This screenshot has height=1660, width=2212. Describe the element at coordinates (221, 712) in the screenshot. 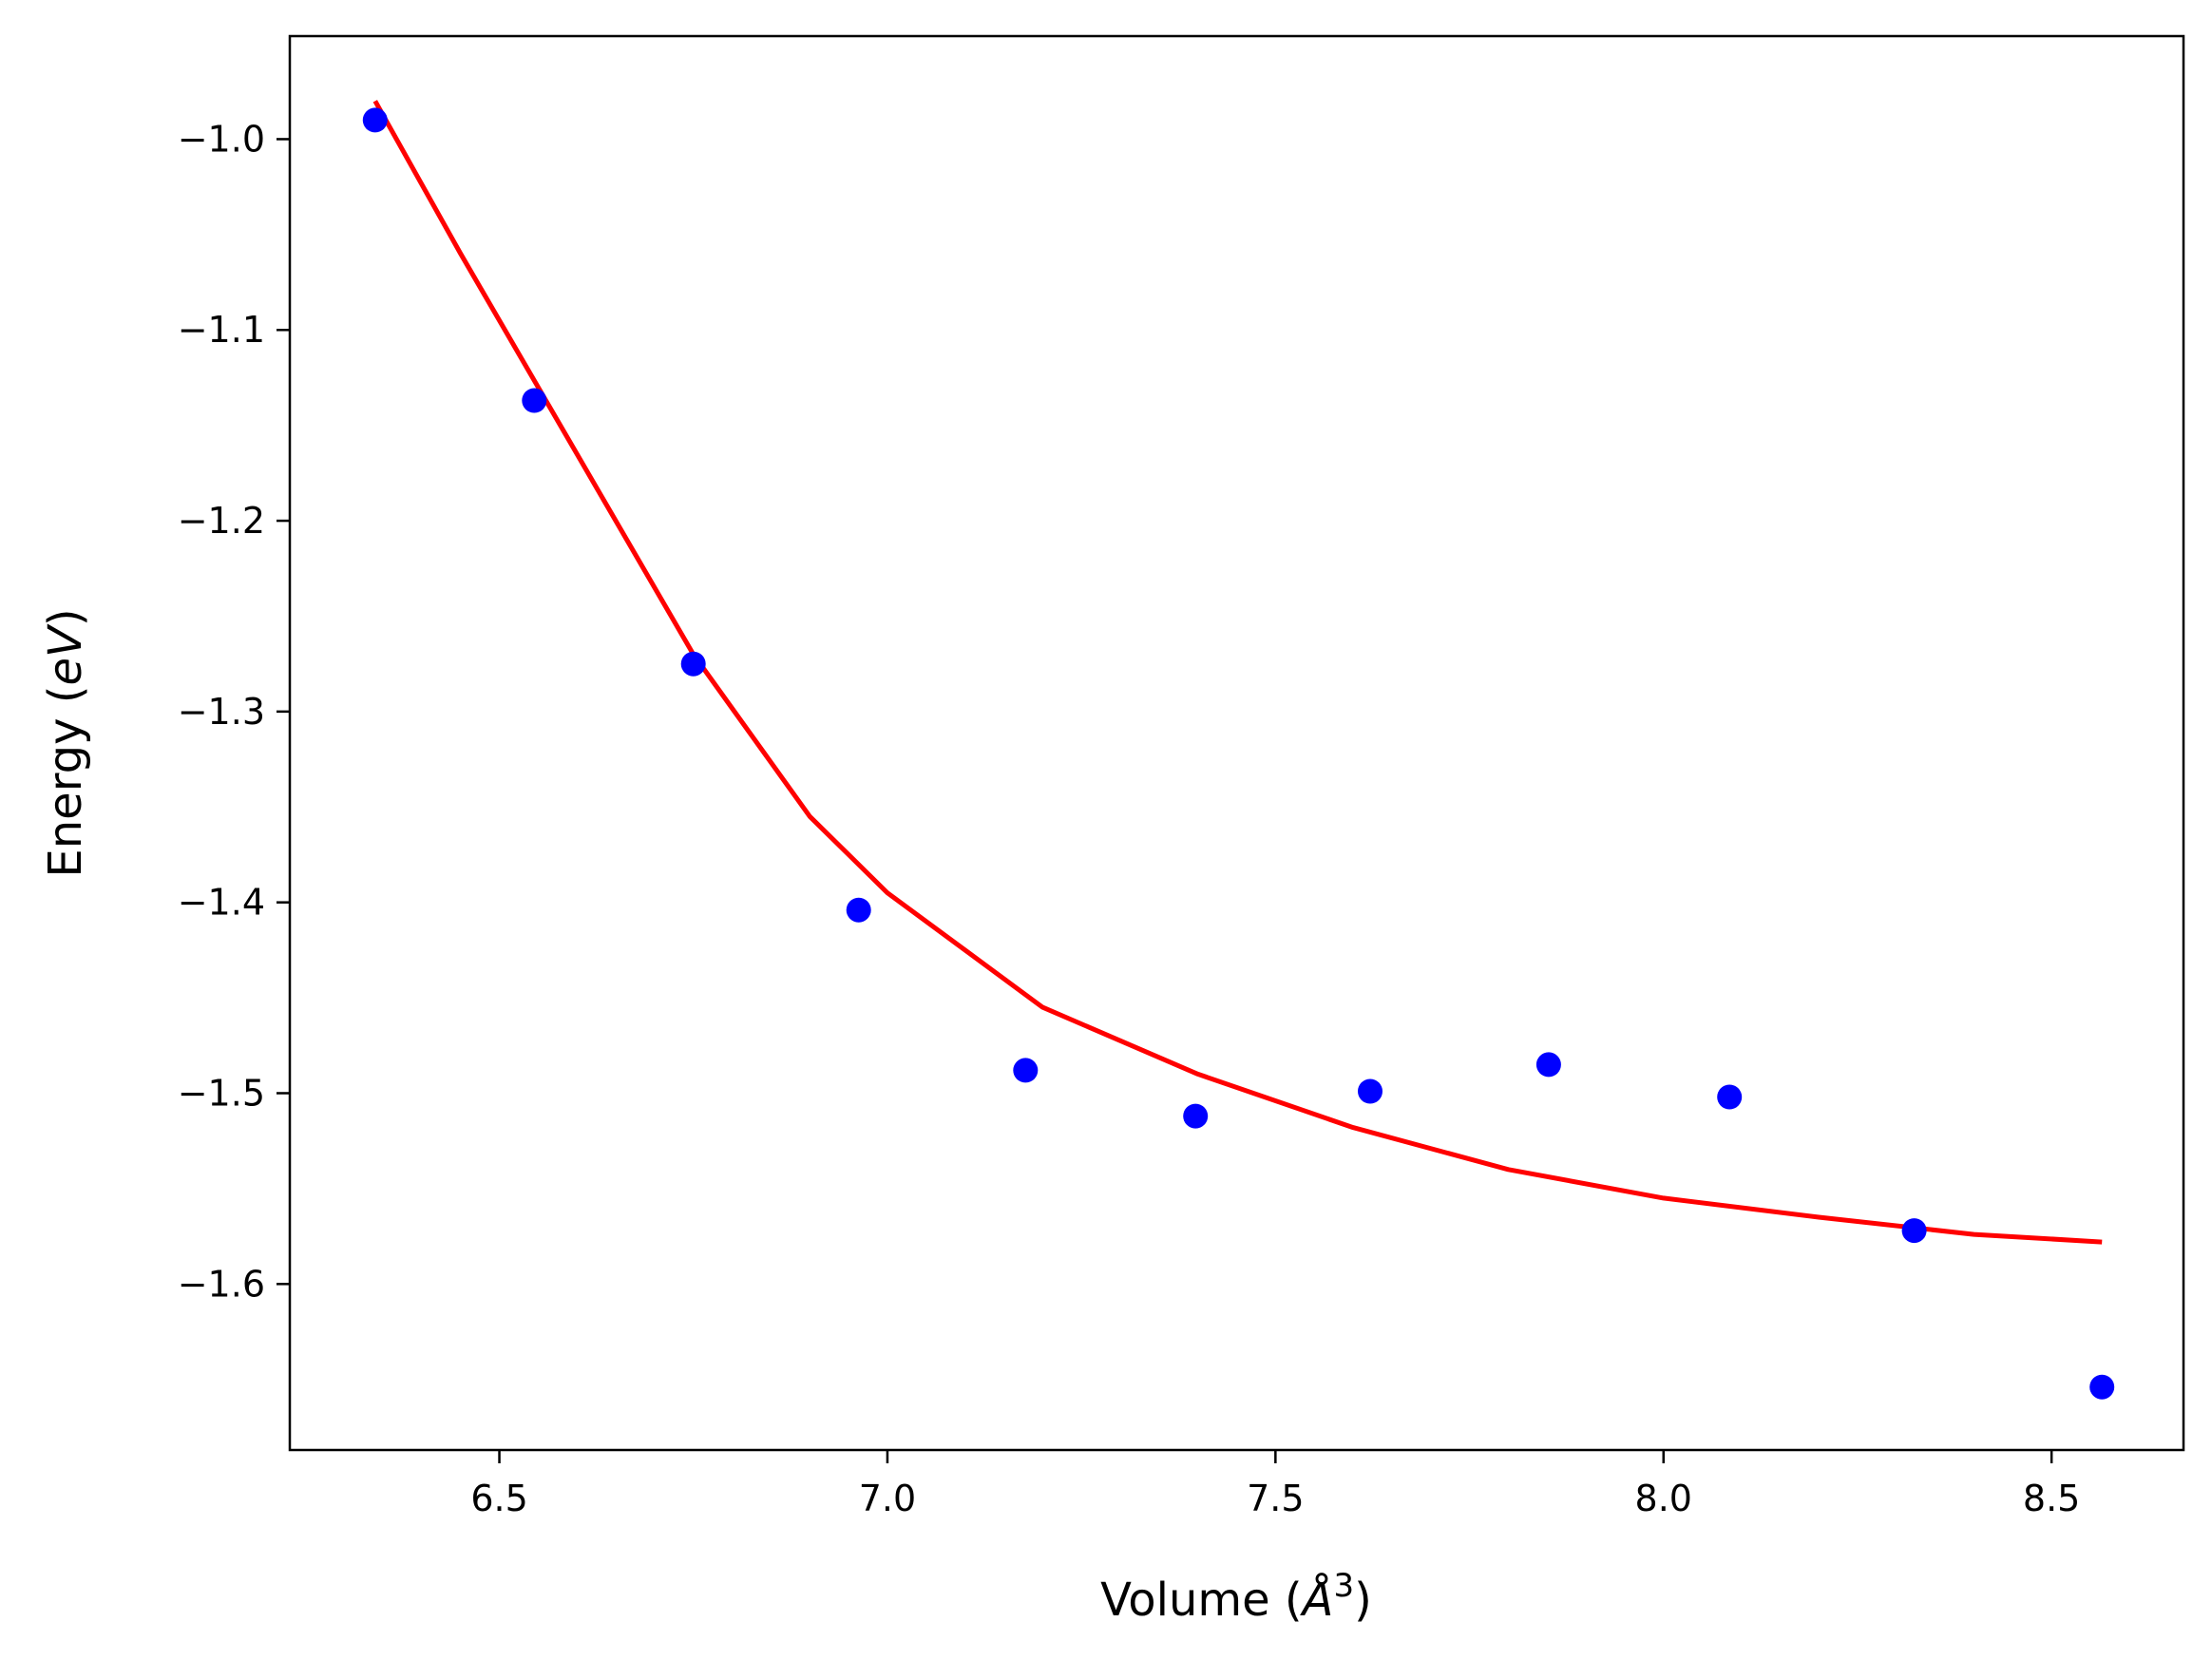

I see `y-tick-label: −1.3` at that location.